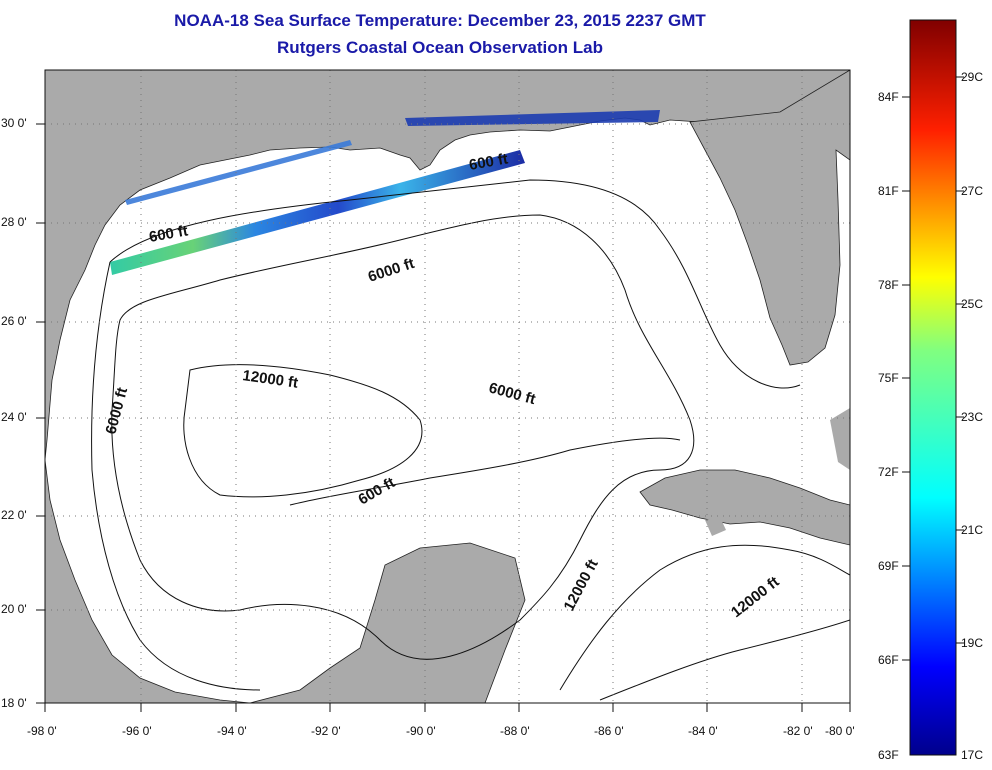 The image size is (992, 770). Describe the element at coordinates (148, 581) in the screenshot. I see `mexico-land` at that location.